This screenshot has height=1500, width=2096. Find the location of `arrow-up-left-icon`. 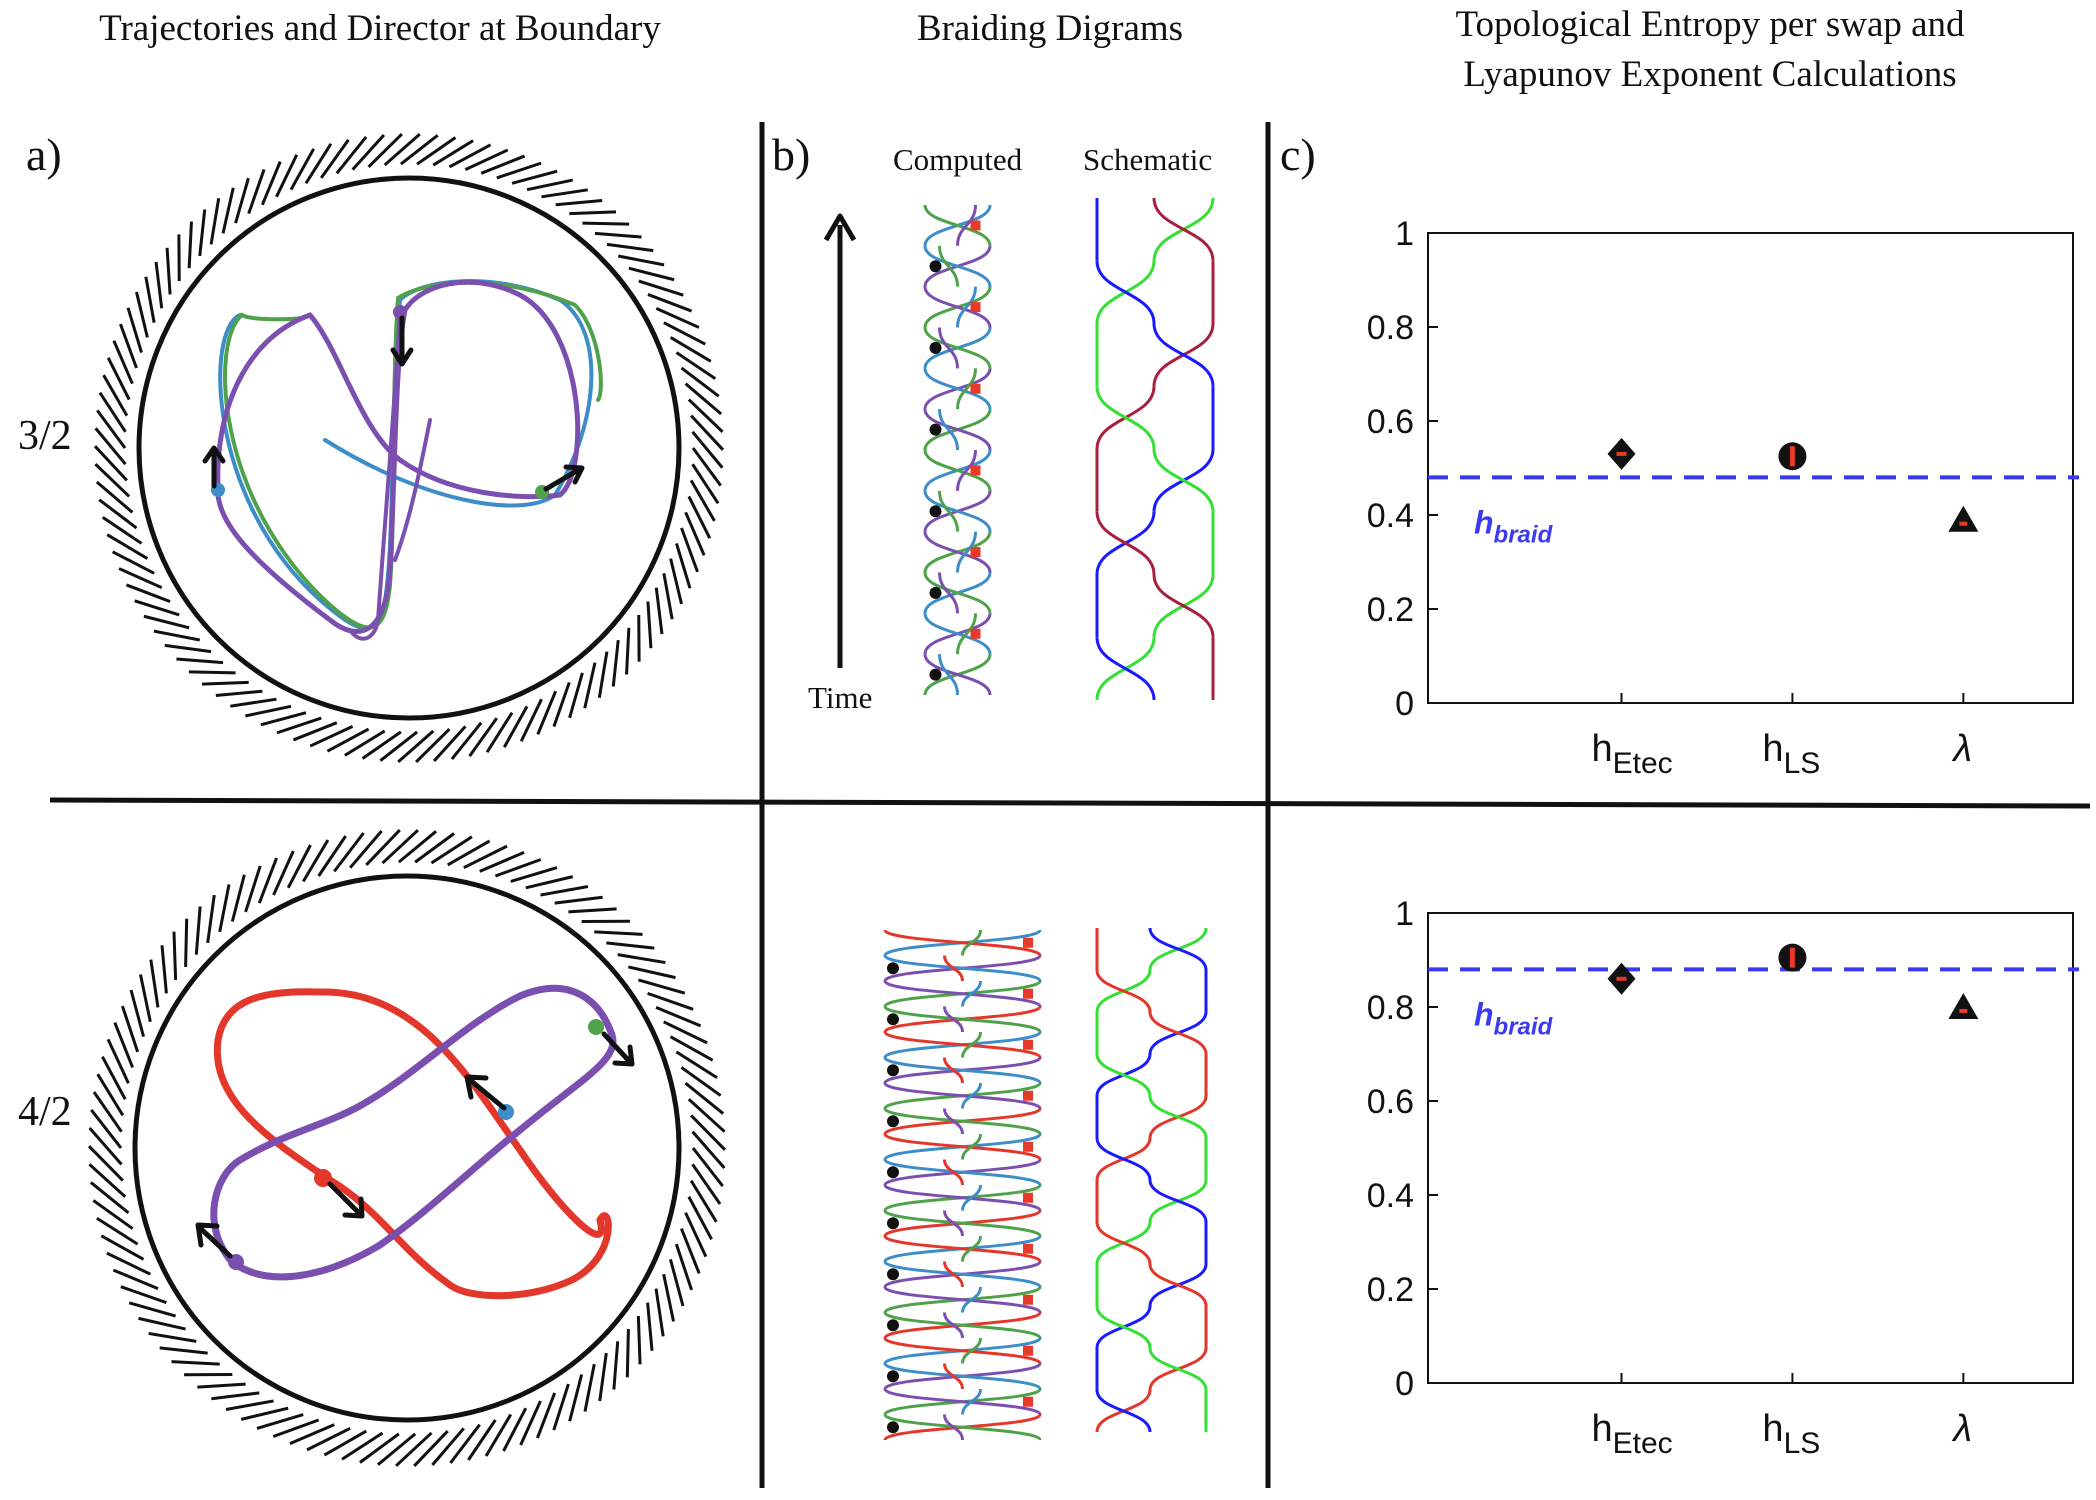

arrow-up-left-icon is located at coordinates (485, 1092).